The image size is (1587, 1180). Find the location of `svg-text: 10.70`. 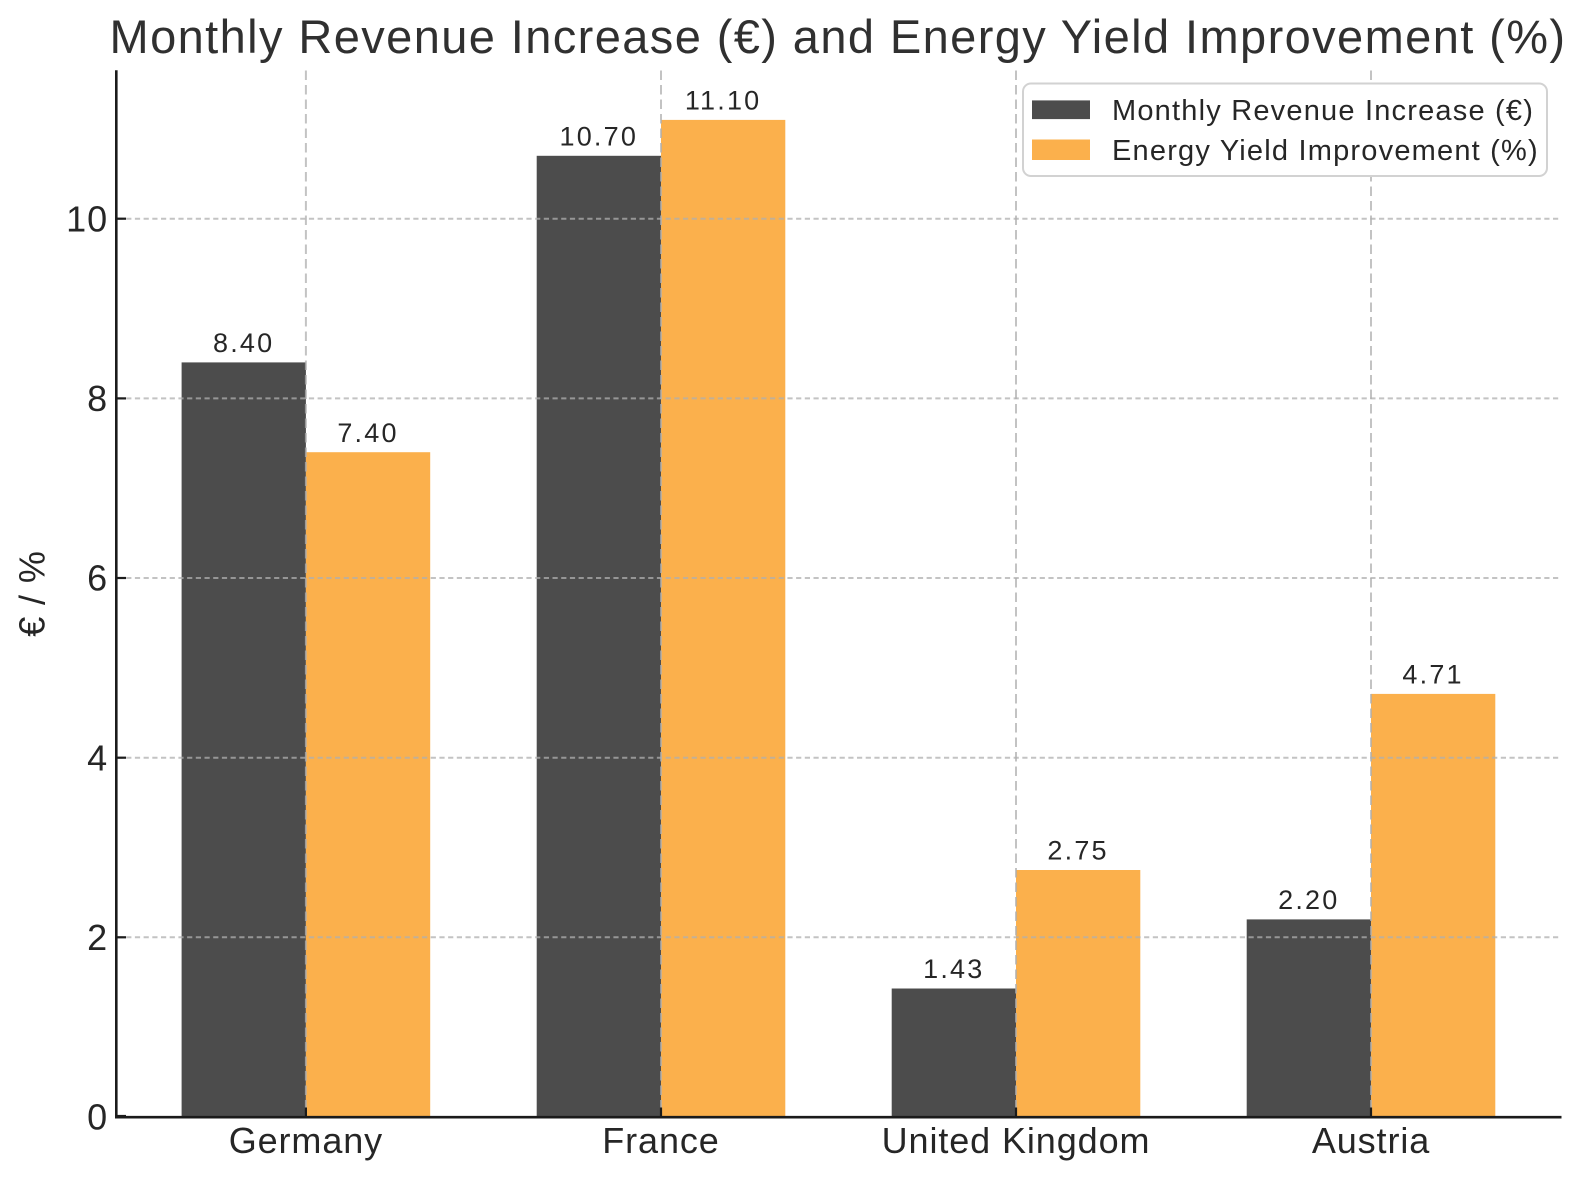

svg-text: 10.70 is located at coordinates (599, 136).